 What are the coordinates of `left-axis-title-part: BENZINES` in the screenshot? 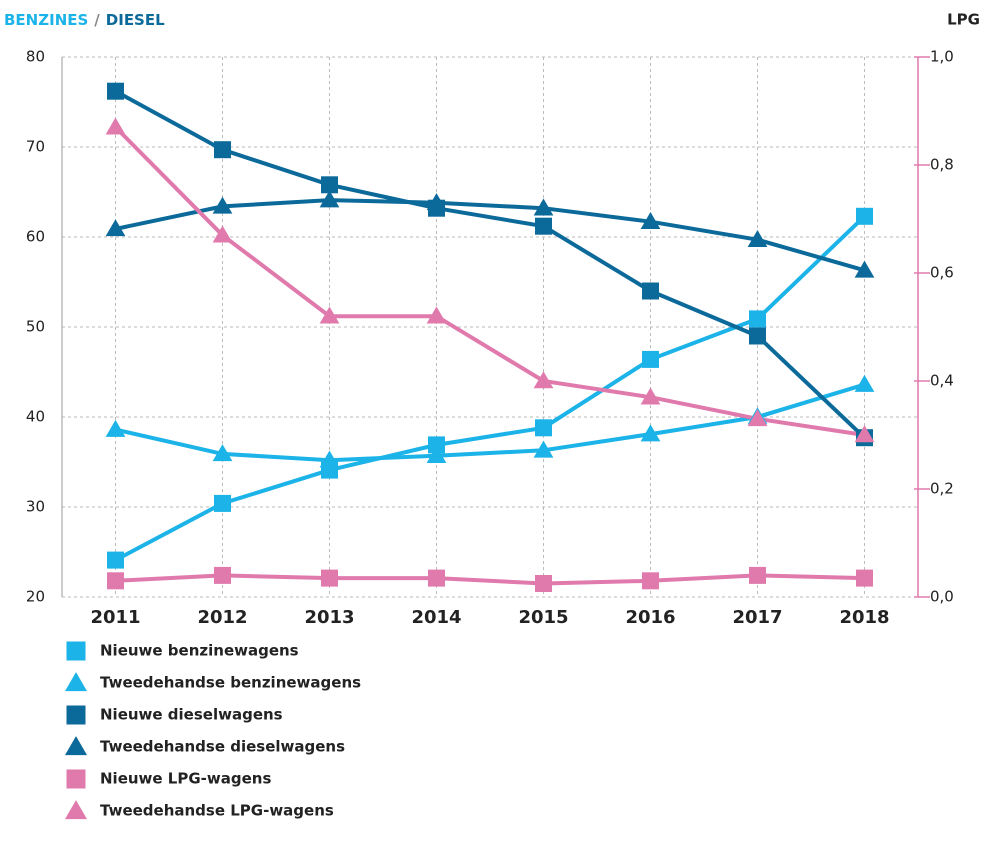 It's located at (46, 20).